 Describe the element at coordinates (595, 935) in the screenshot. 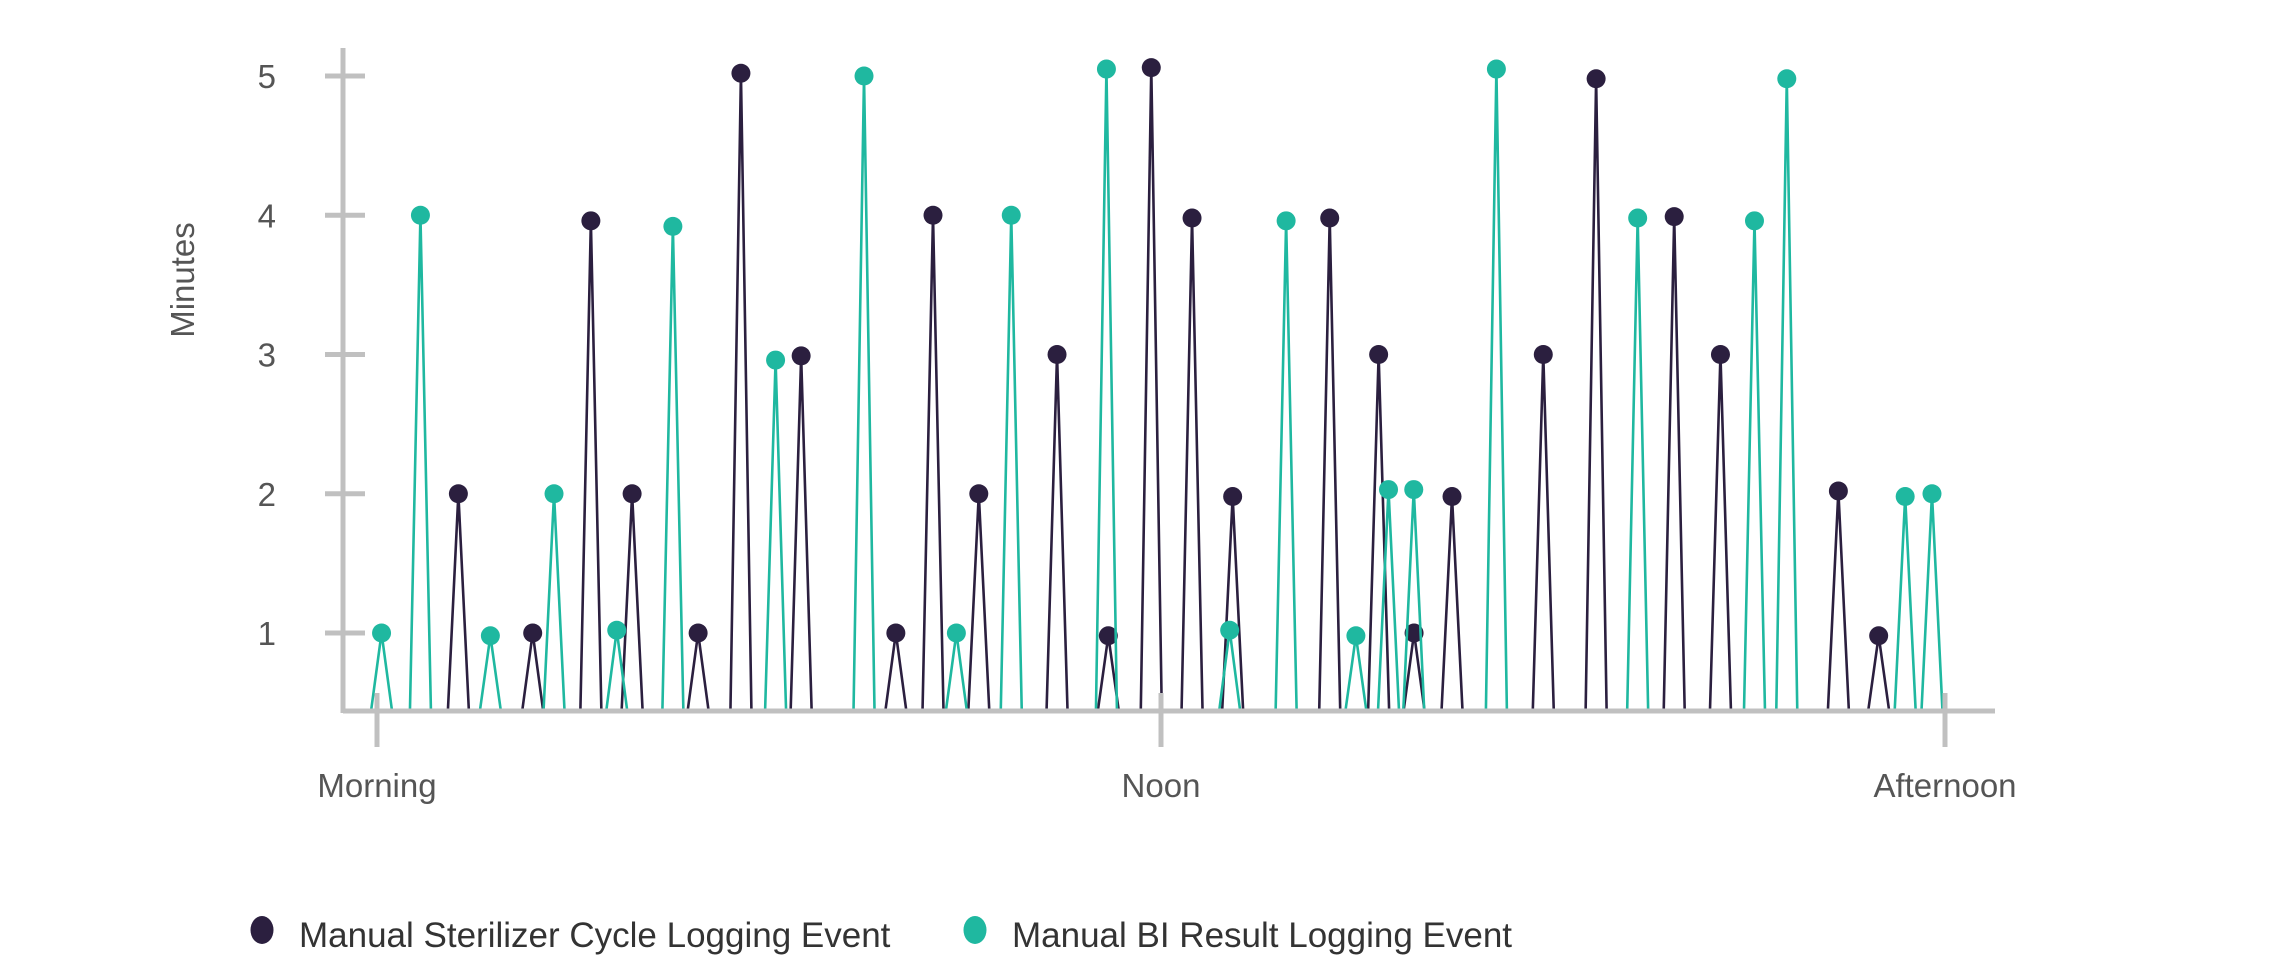

I see `legend-label-0: Manual Sterilizer Cycle Logging Event` at that location.